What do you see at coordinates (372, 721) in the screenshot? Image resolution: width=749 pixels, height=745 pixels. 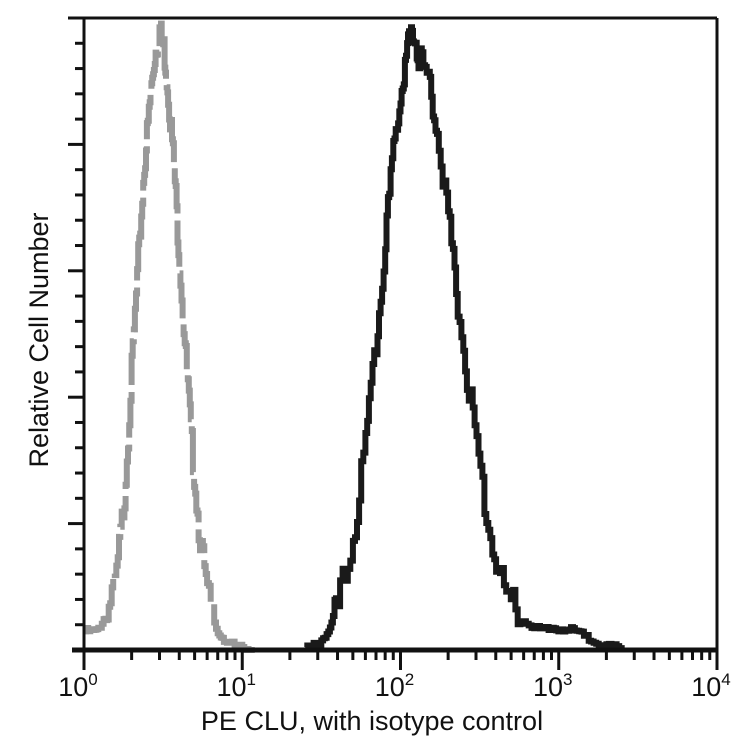 I see `x-axis-title: PE CLU, with isotype control` at bounding box center [372, 721].